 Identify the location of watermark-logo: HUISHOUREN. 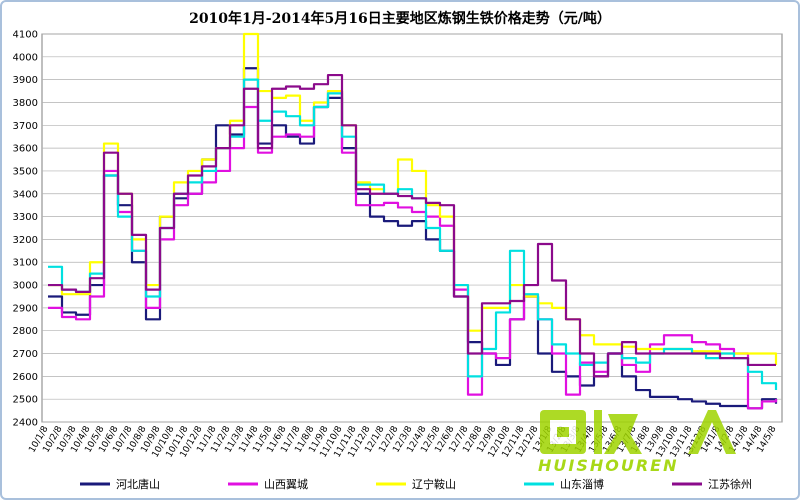
(643, 444).